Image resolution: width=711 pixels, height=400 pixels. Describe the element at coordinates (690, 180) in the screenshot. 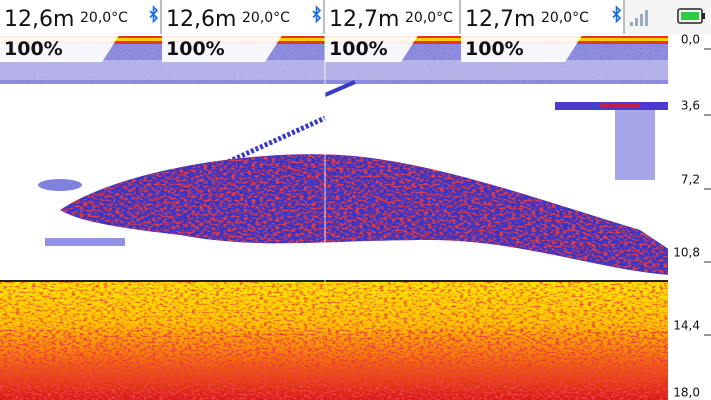

I see `depth-scale-label: 7,2` at that location.